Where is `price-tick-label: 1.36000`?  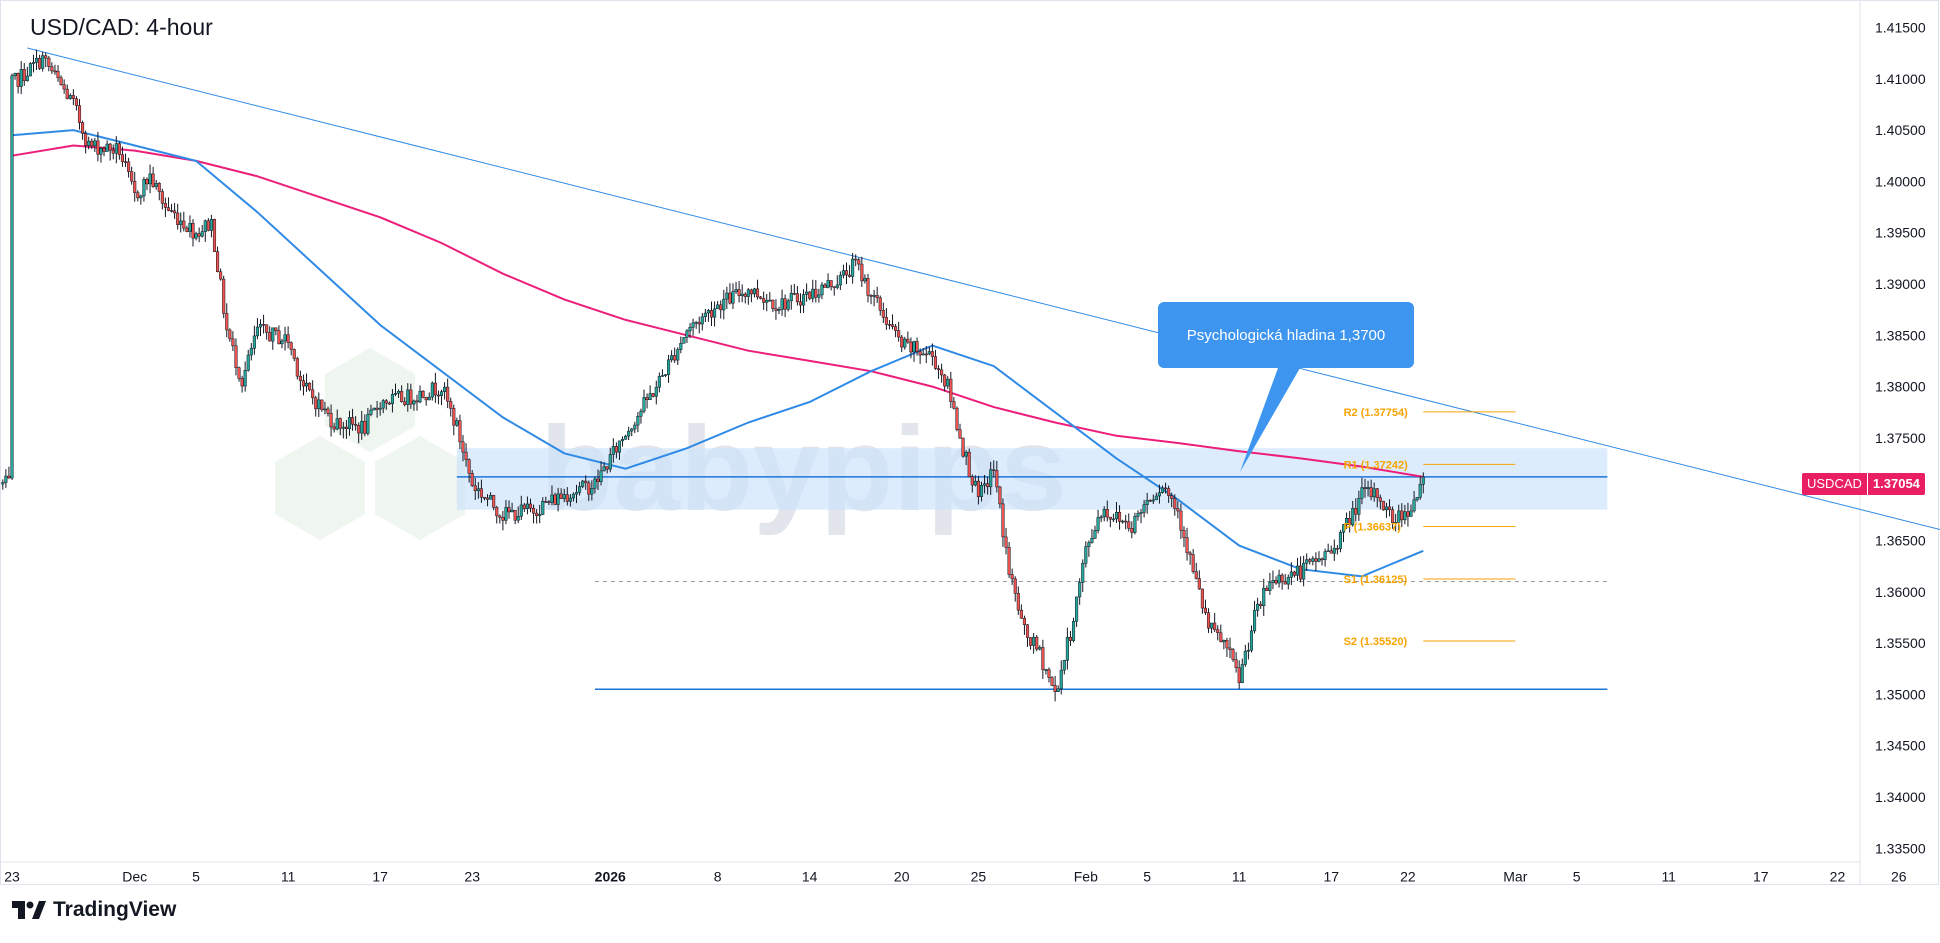
price-tick-label: 1.36000 is located at coordinates (1900, 592).